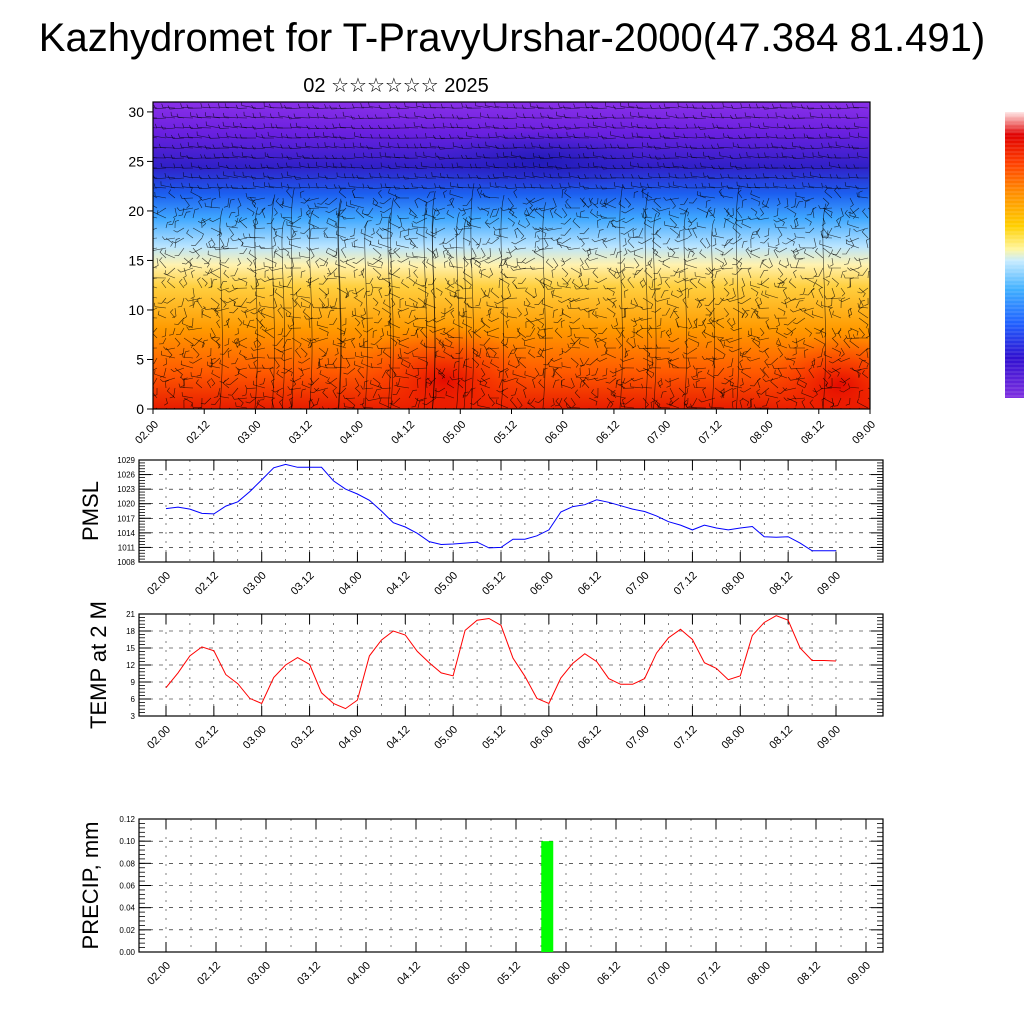 The height and width of the screenshot is (1024, 1024). I want to click on x-tick-label: 06.00, so click(559, 974).